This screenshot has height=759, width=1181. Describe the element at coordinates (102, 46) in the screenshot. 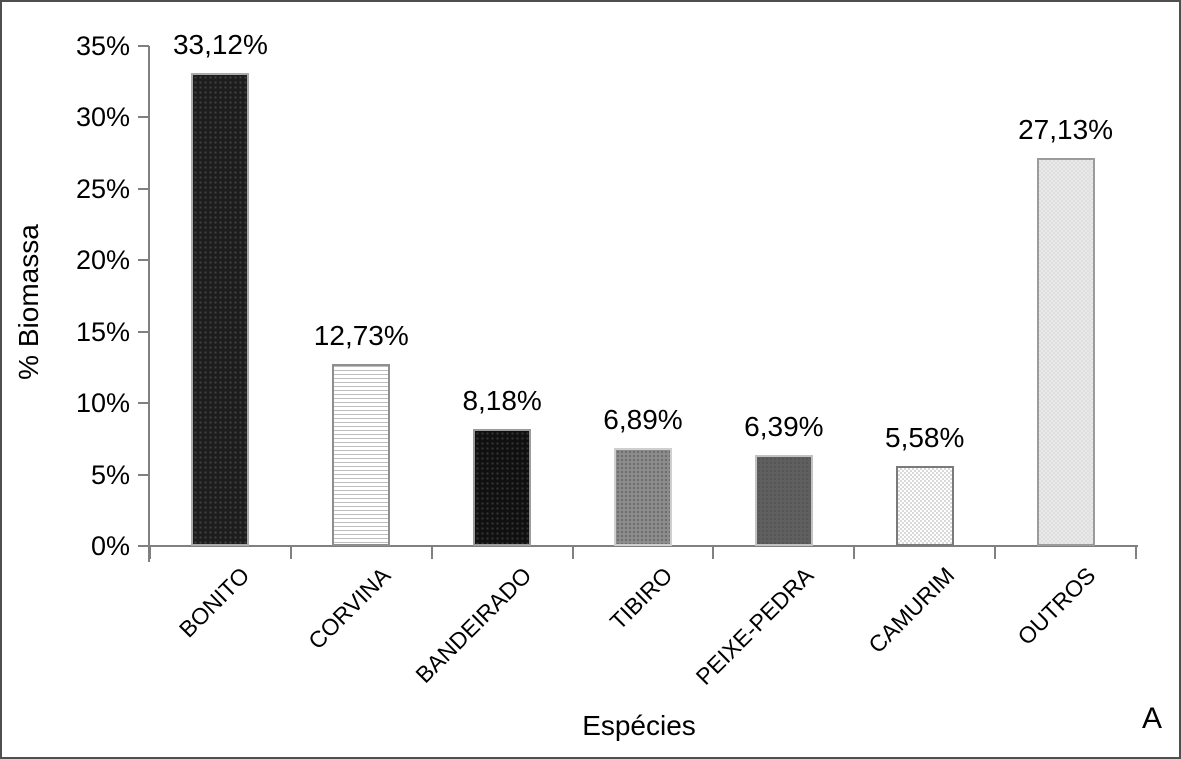

I see `y-axis-tick-label: 35%` at that location.